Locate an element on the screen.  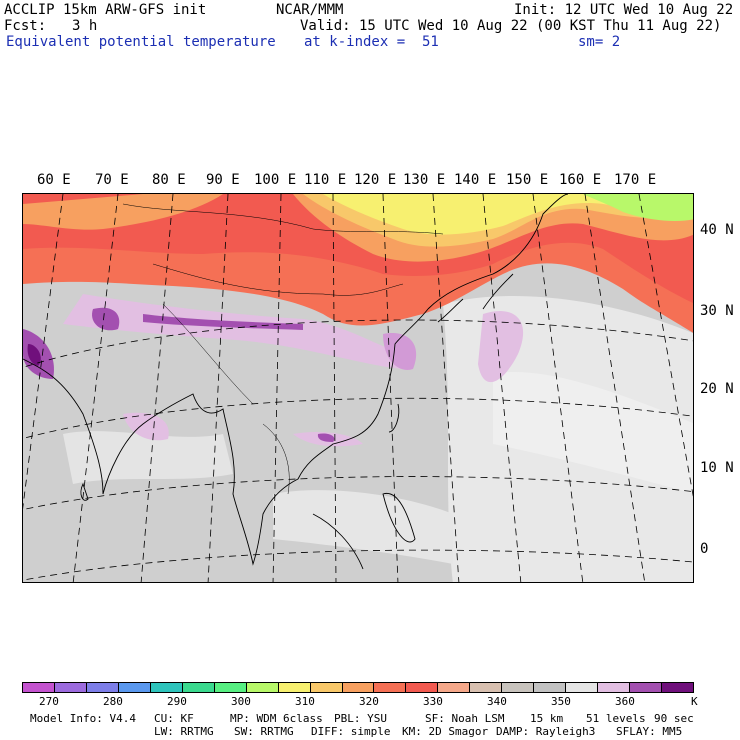
init-time: Init: 12 UTC Wed 10 Aug 22 is located at coordinates (624, 10).